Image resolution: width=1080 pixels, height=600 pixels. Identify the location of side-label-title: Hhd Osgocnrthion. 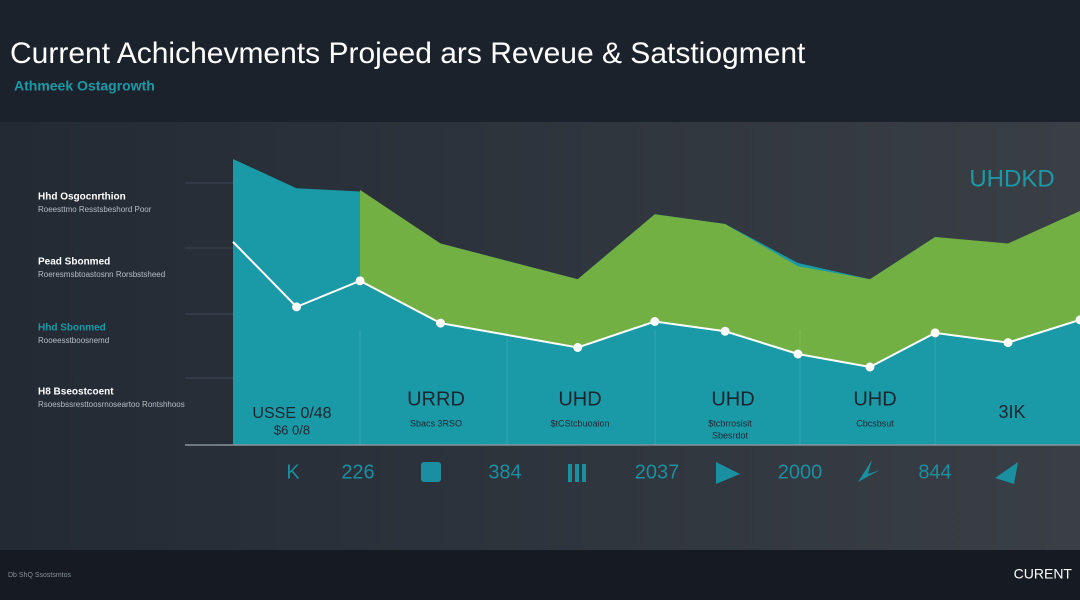
(82, 197).